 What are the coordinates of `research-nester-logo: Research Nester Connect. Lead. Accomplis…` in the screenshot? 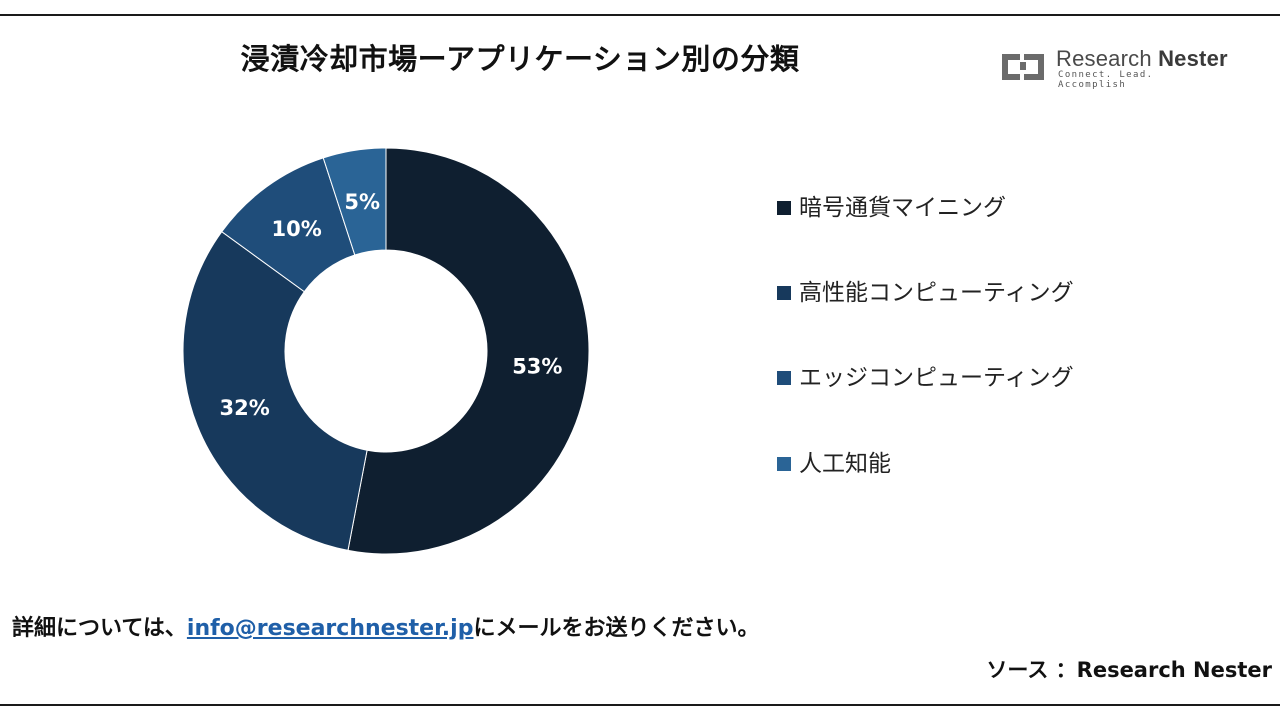 It's located at (1113, 68).